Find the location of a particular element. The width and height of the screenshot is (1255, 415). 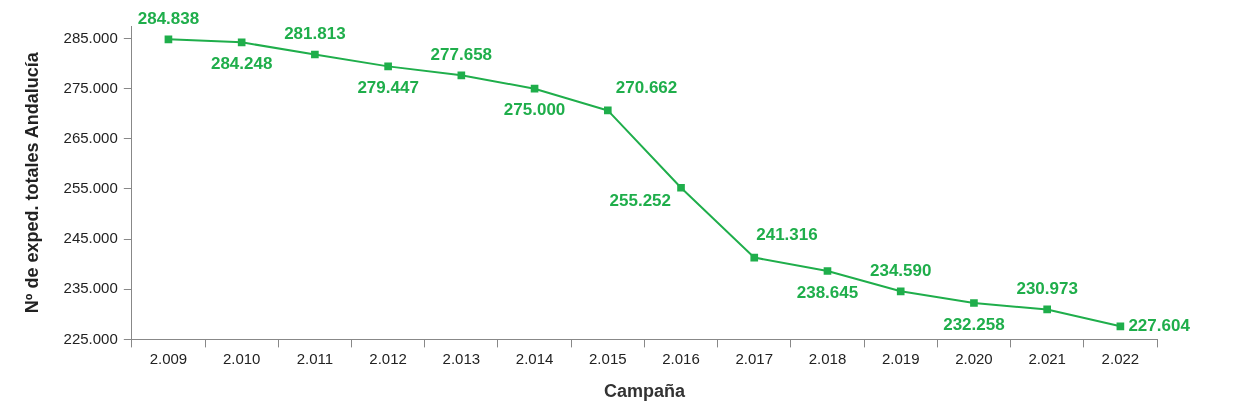

x-tick-label: 2.022 is located at coordinates (1120, 358).